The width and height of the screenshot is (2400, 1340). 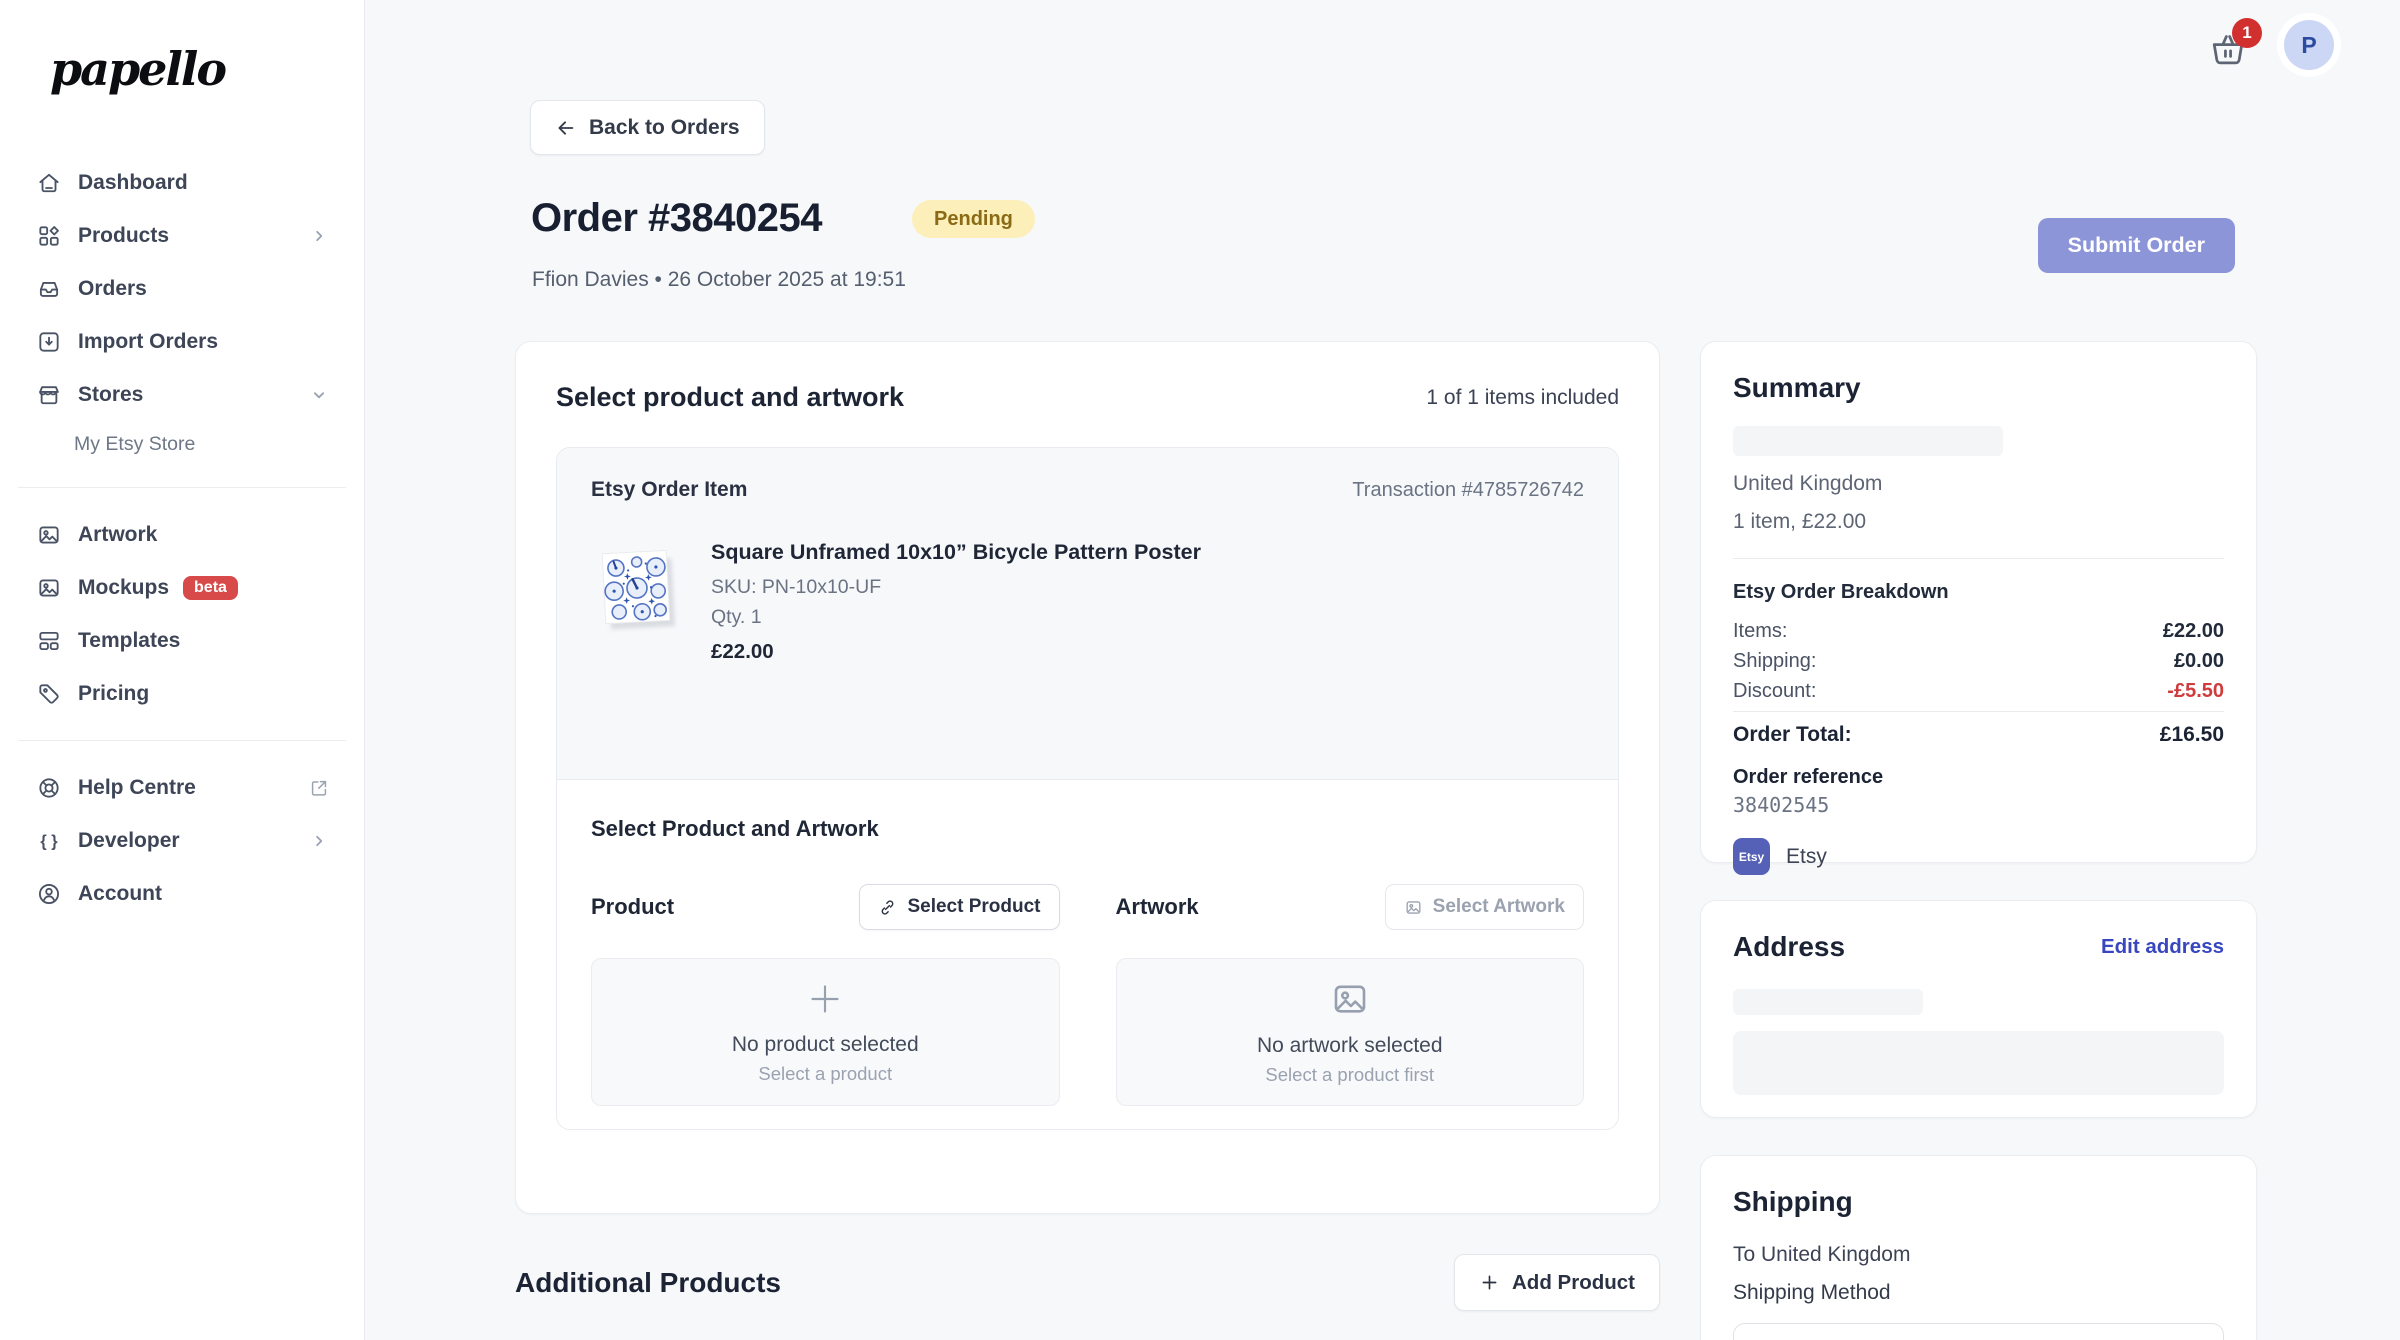 I want to click on select-product-button: Select Product, so click(x=959, y=907).